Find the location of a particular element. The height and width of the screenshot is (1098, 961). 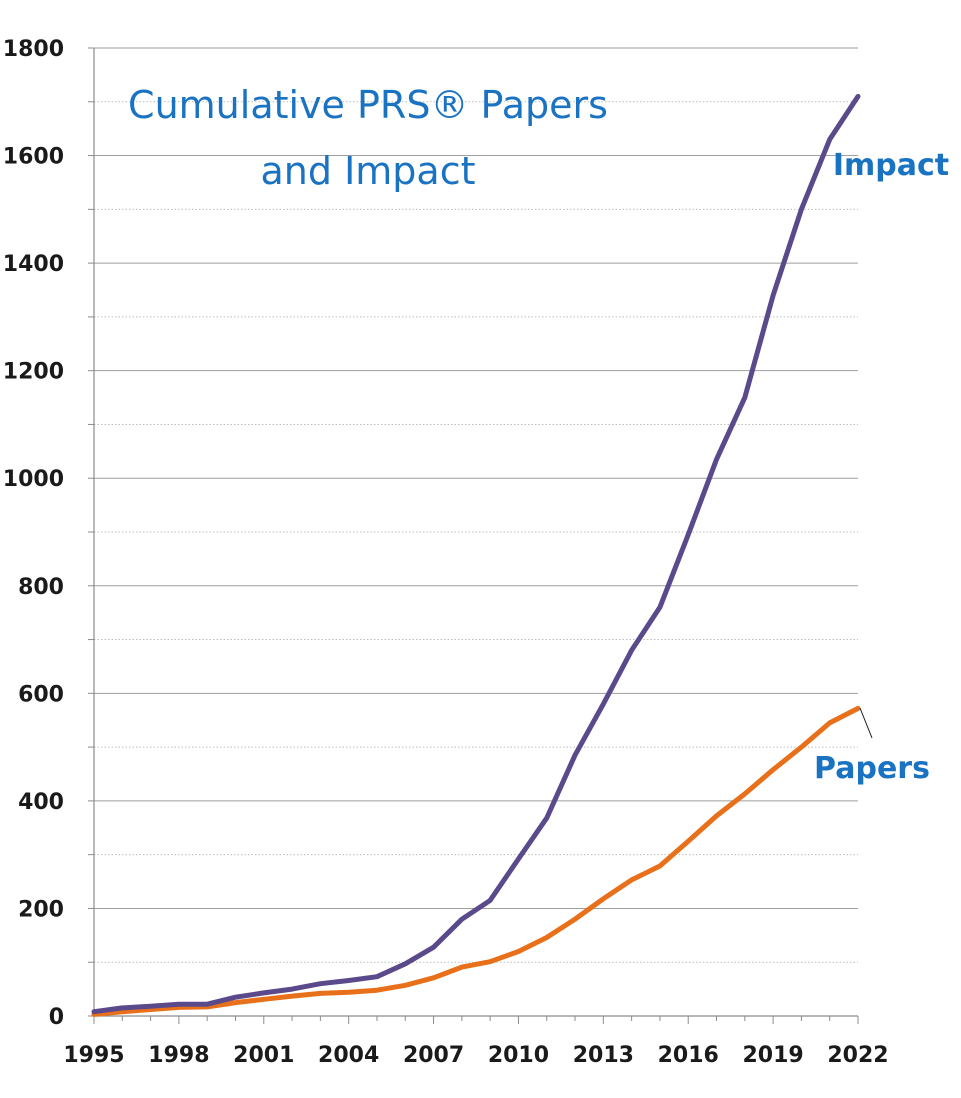

x-tick-label: 2007 is located at coordinates (433, 1055).